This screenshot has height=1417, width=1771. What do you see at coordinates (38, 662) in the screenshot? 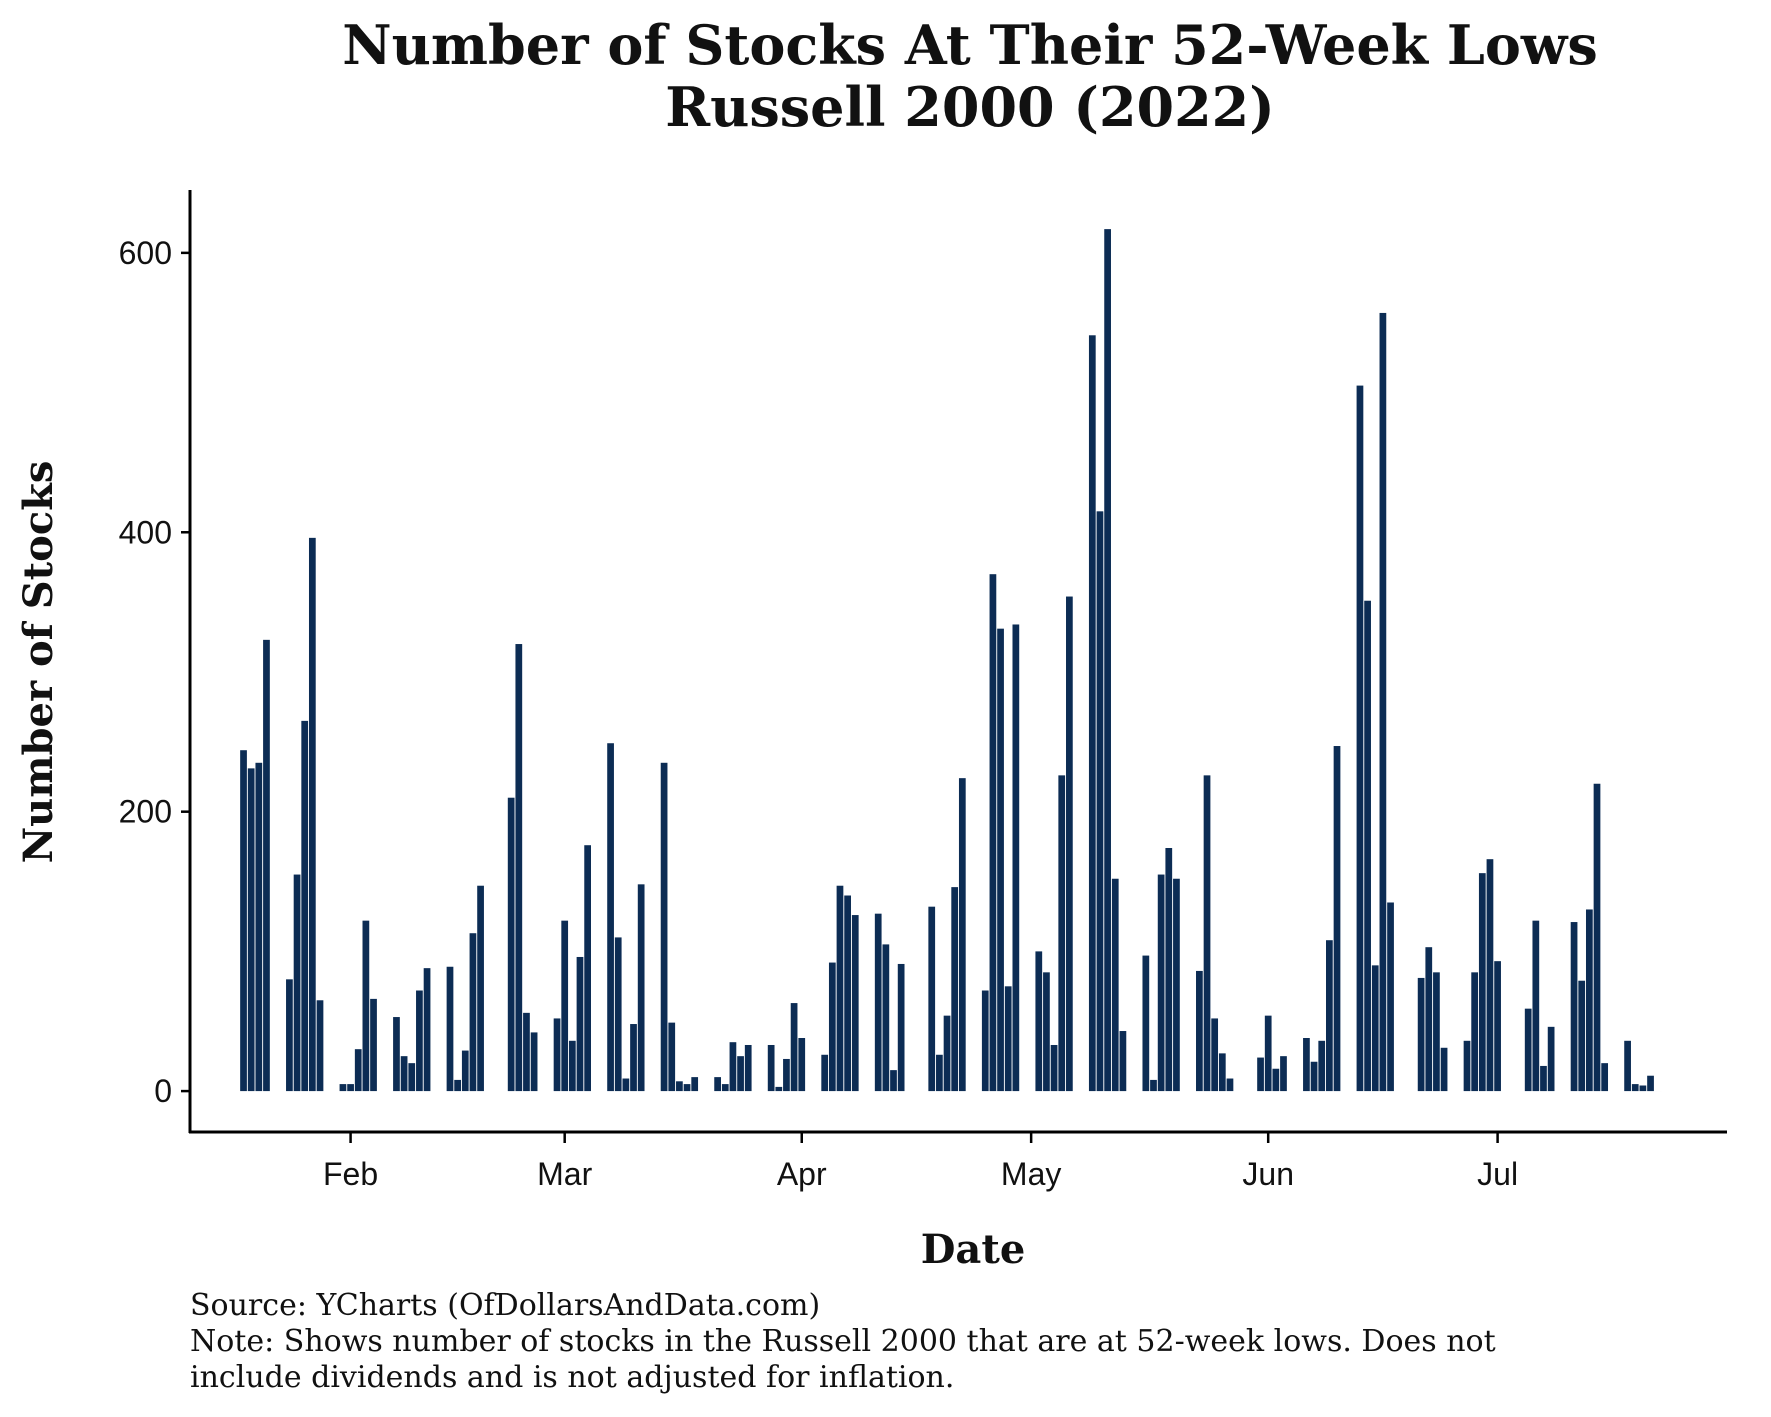
I see `y-axis-label: Number of Stocks` at bounding box center [38, 662].